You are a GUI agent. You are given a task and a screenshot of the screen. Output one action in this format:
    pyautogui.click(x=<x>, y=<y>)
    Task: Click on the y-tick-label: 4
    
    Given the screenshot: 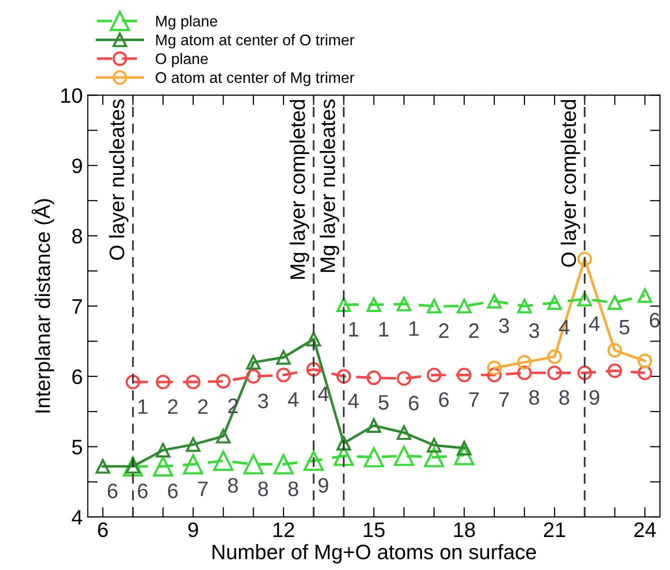 What is the action you would take?
    pyautogui.click(x=77, y=517)
    